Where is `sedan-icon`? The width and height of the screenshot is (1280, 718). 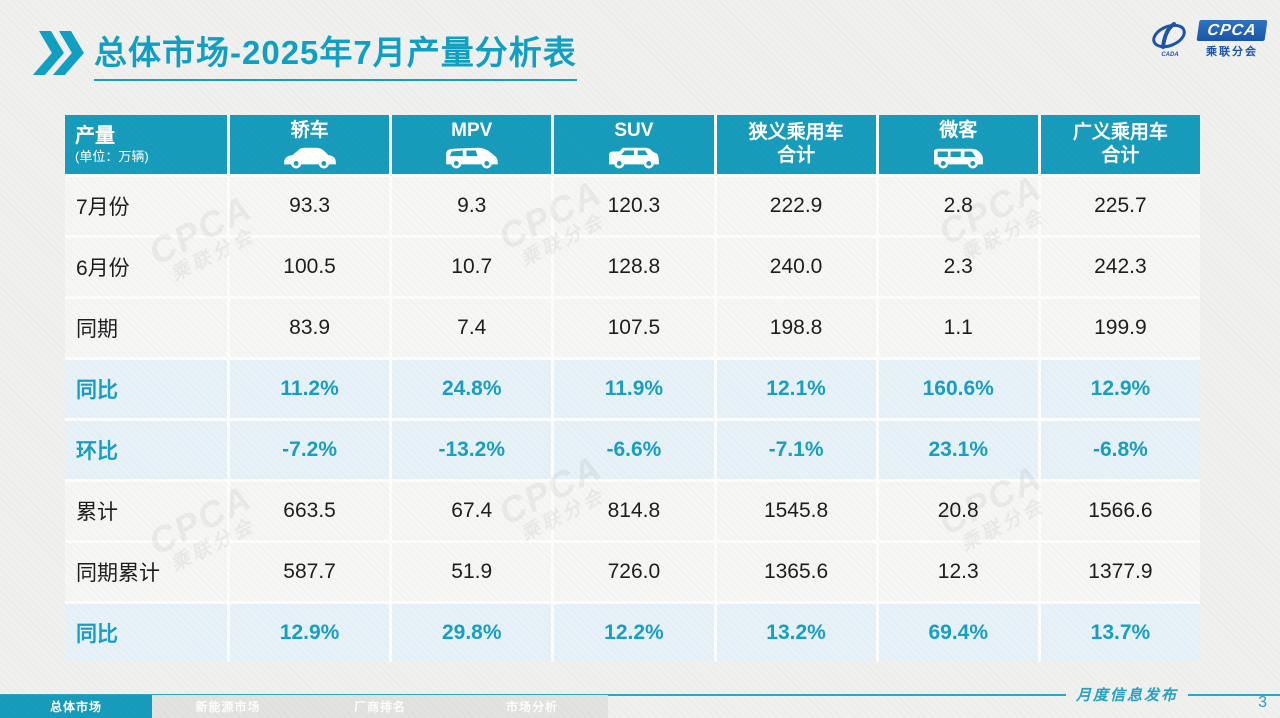
sedan-icon is located at coordinates (309, 158).